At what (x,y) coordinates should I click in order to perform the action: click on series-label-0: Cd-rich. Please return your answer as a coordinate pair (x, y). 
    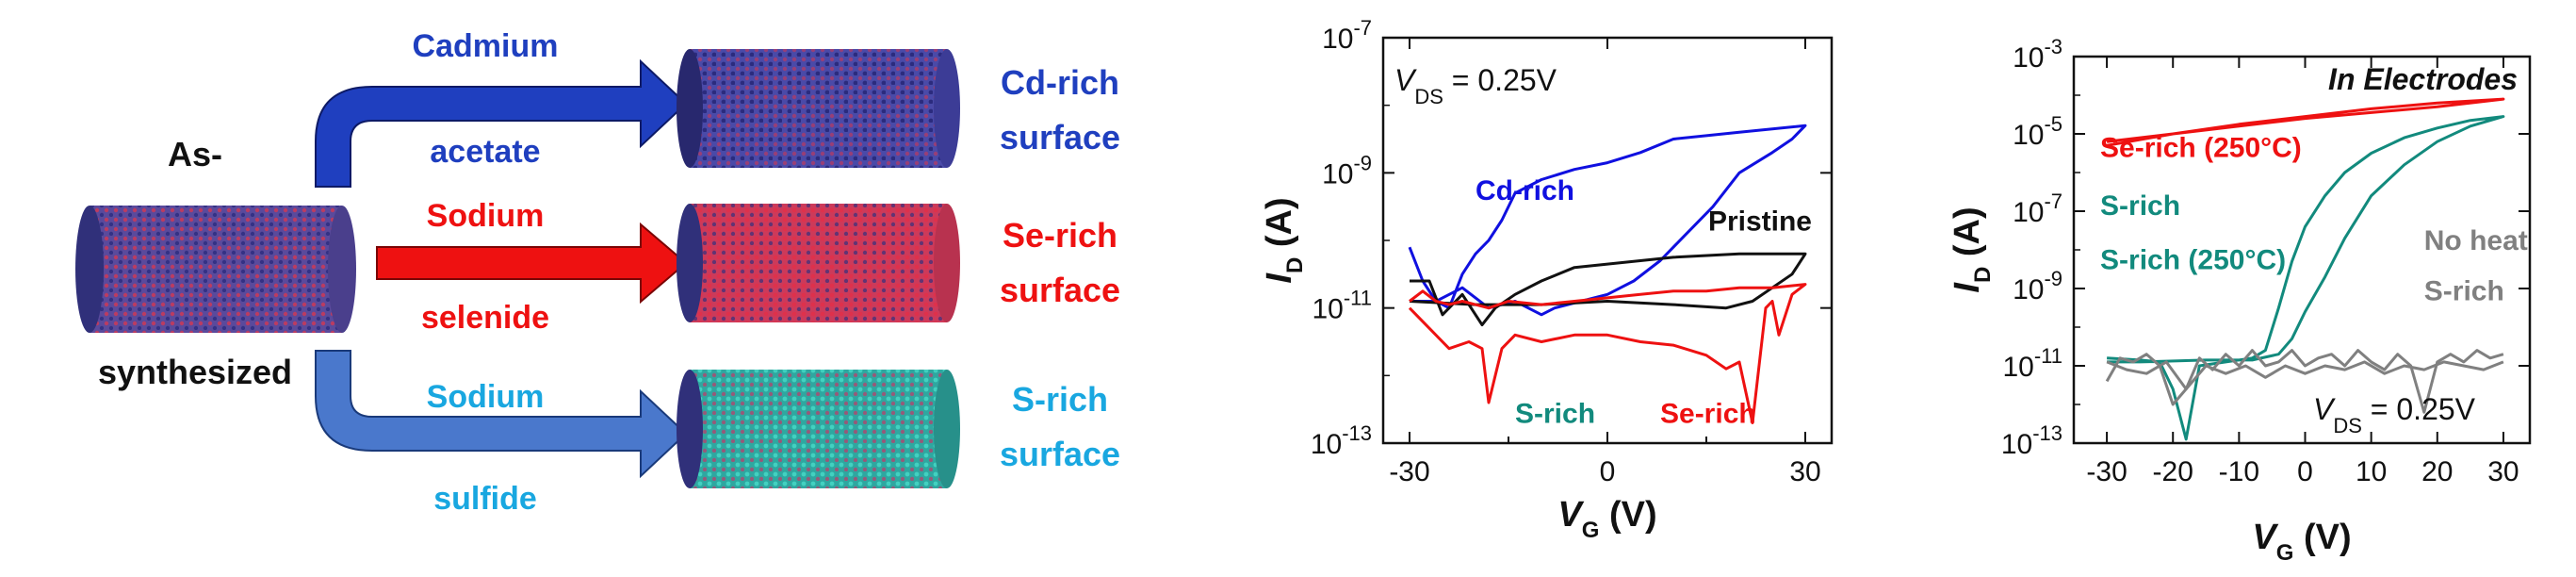
    Looking at the image, I should click on (1524, 190).